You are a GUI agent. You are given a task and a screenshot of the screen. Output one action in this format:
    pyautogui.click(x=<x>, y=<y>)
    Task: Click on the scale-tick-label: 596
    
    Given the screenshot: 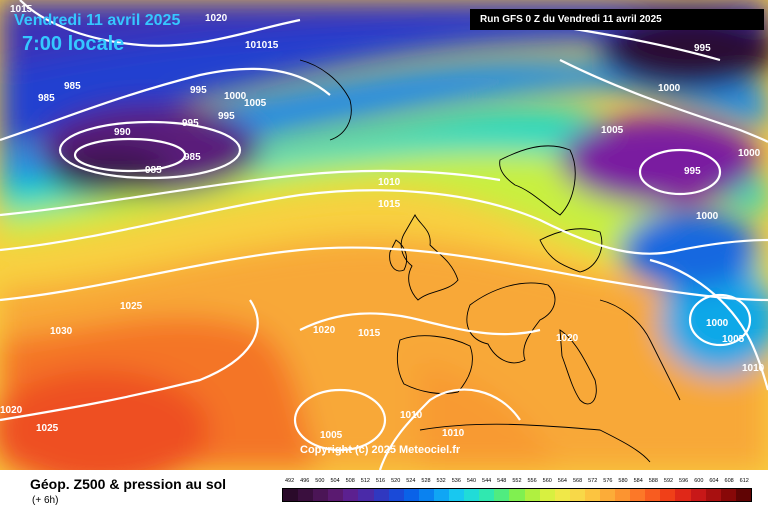 What is the action you would take?
    pyautogui.click(x=684, y=481)
    